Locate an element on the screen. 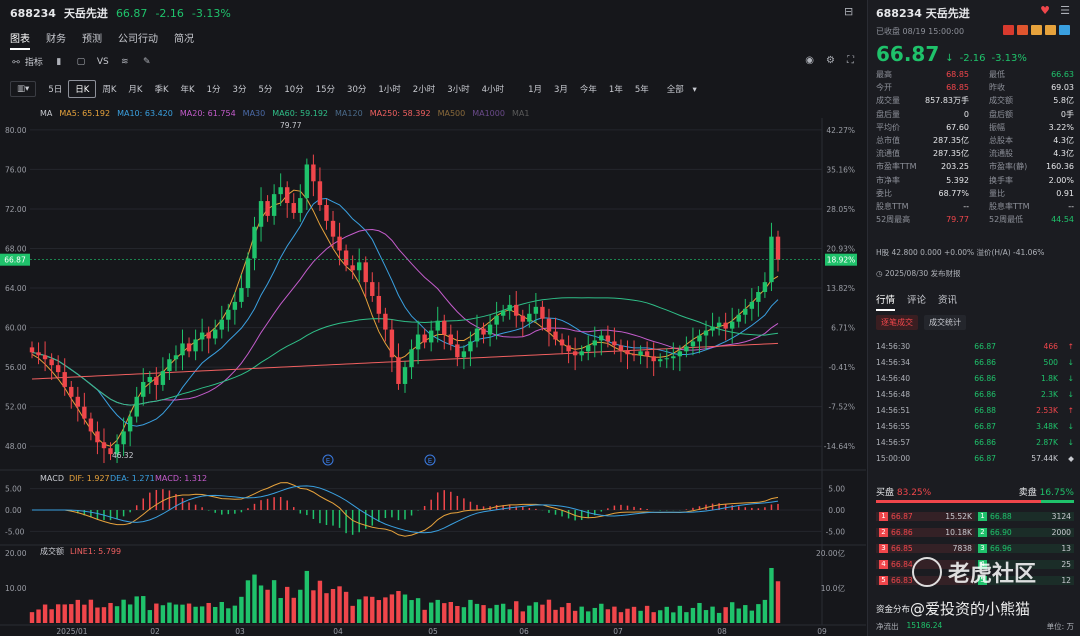 The height and width of the screenshot is (636, 1080). period-3m: 3月 is located at coordinates (560, 90).